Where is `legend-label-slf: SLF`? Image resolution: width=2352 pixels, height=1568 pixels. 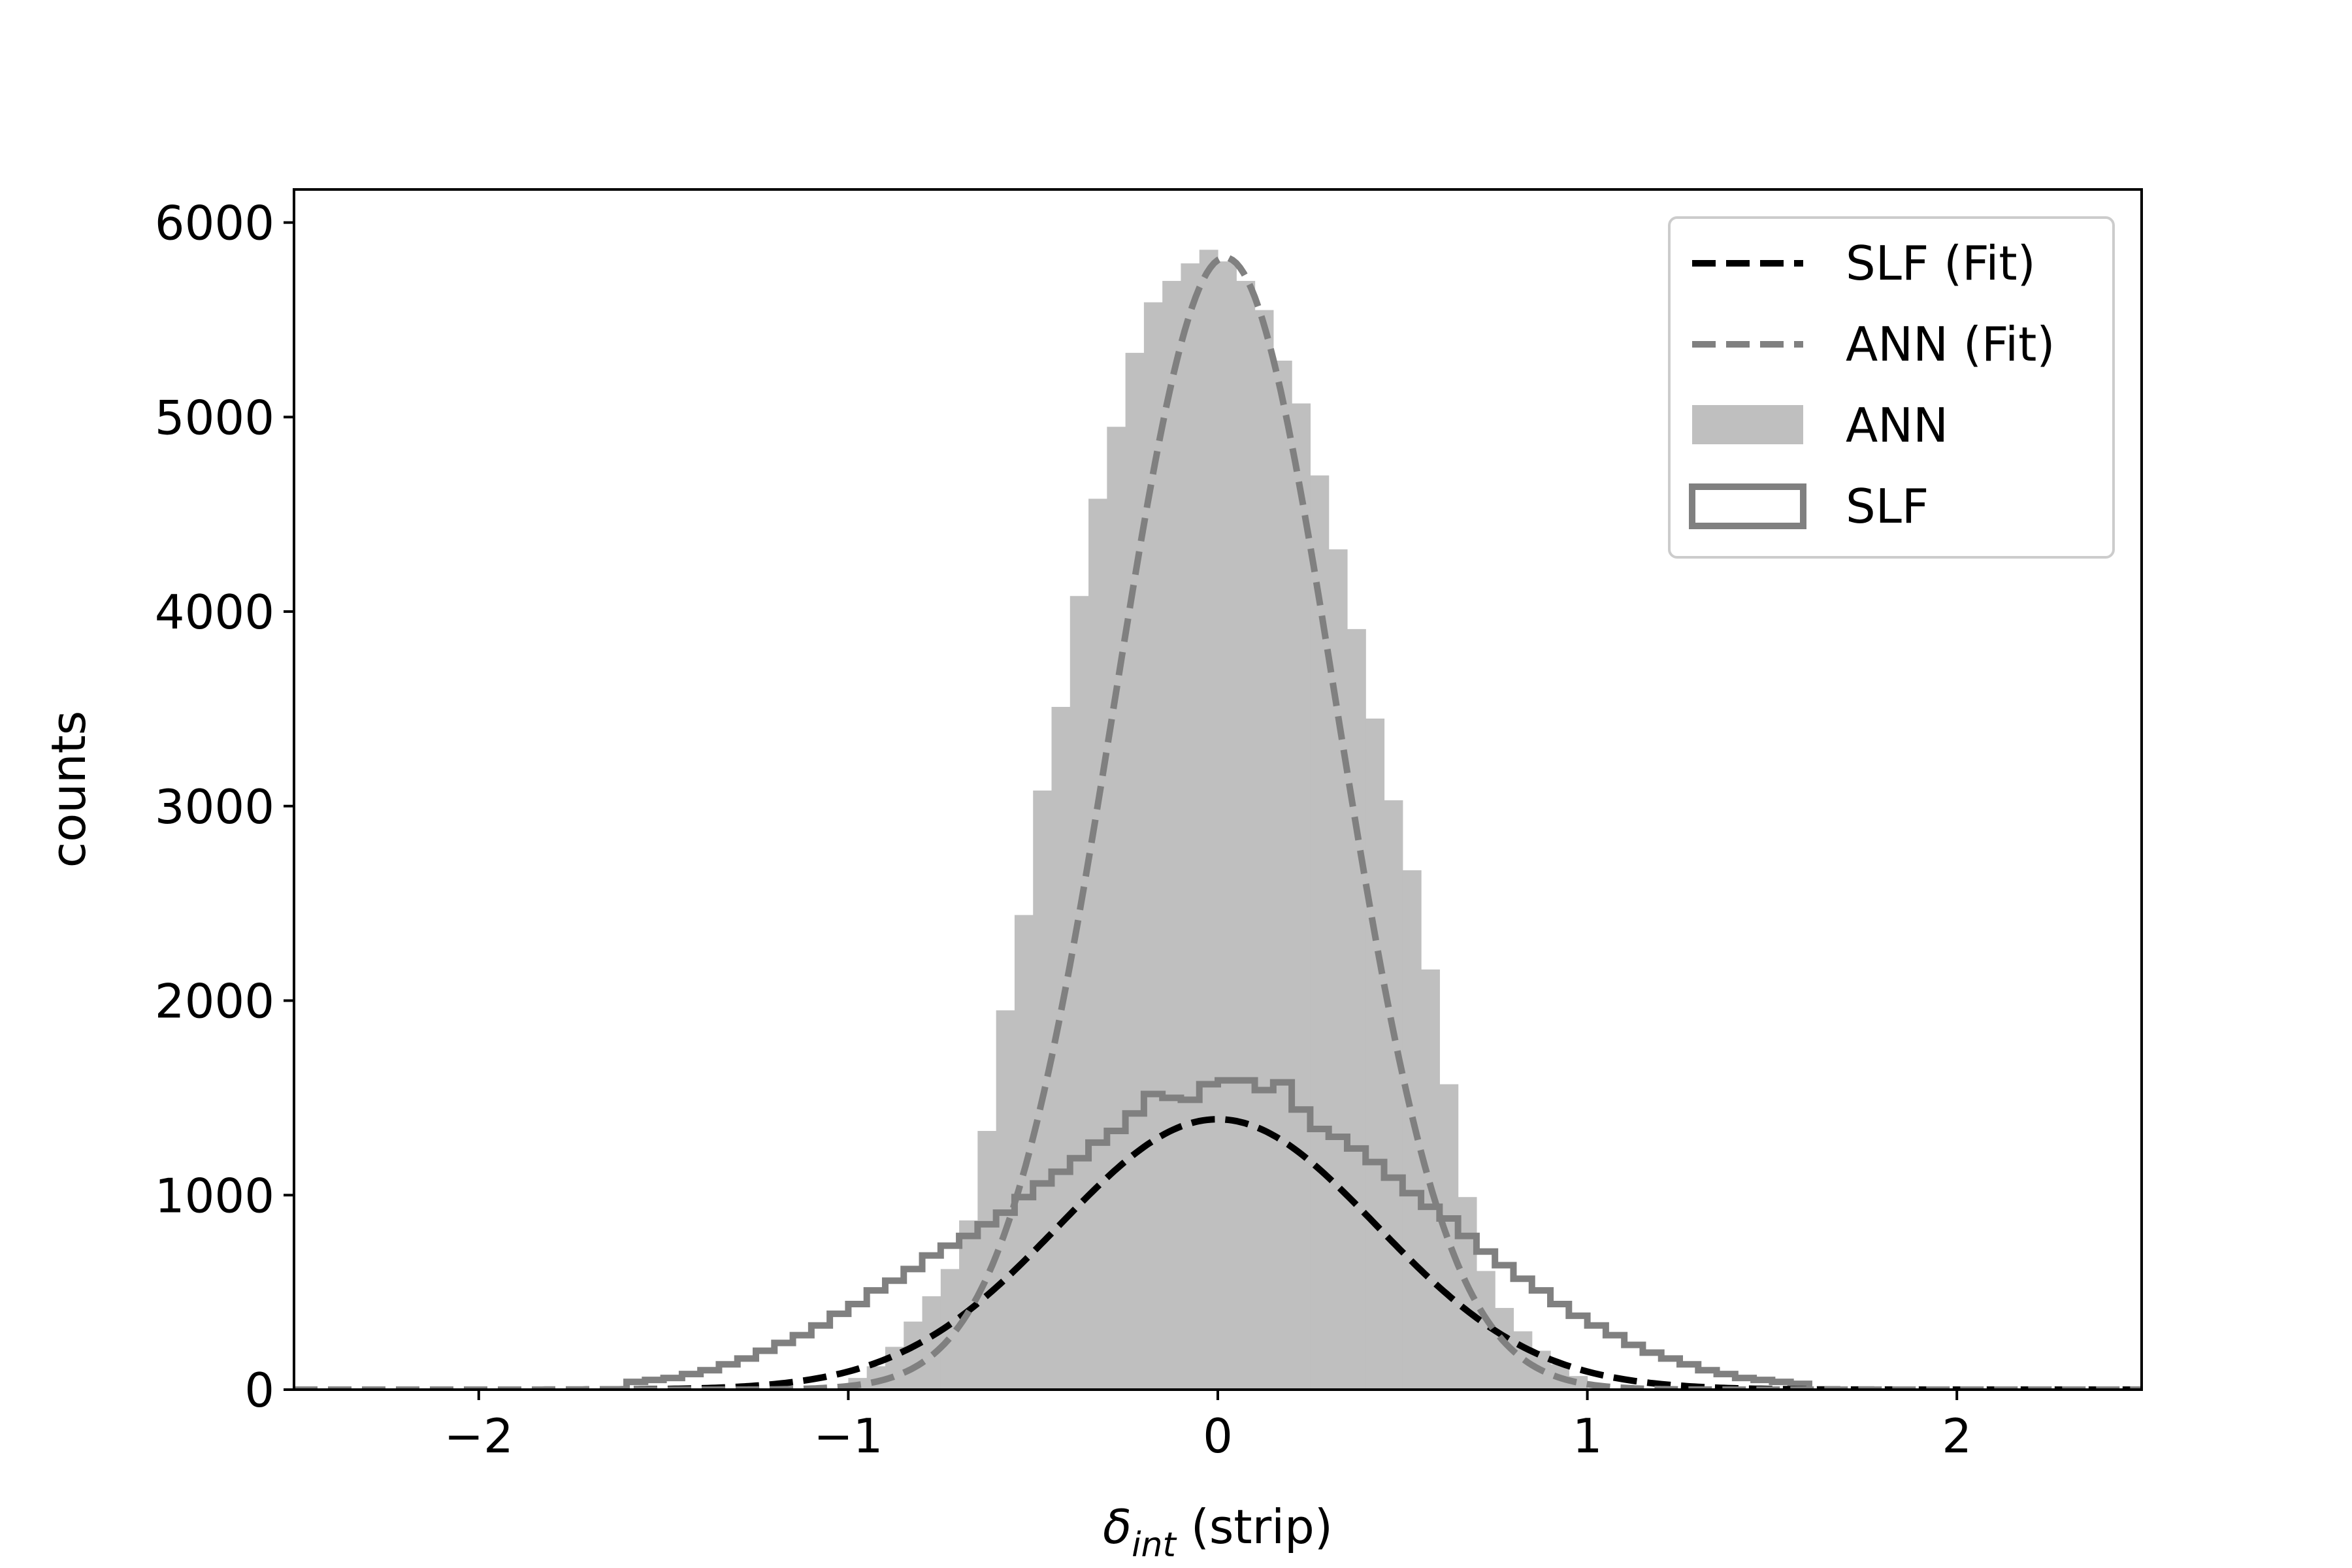 legend-label-slf: SLF is located at coordinates (1887, 506).